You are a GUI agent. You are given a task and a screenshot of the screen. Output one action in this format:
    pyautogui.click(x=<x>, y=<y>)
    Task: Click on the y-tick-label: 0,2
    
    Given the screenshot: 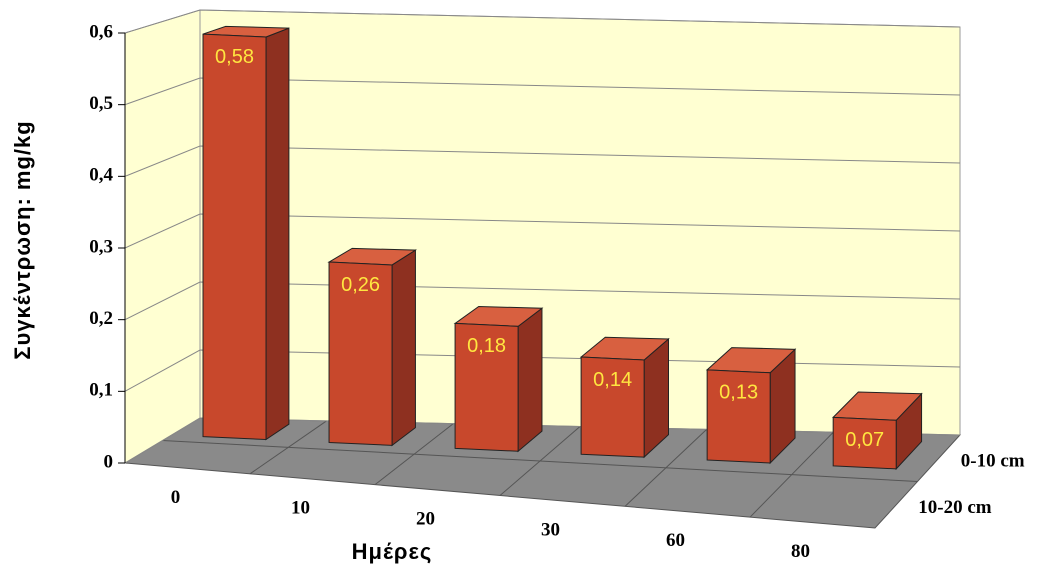 What is the action you would take?
    pyautogui.click(x=101, y=318)
    